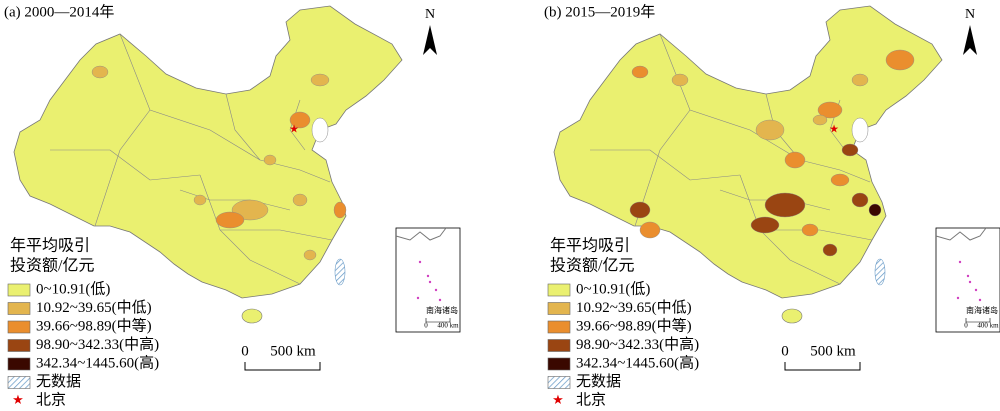 This screenshot has height=411, width=1000. What do you see at coordinates (833, 351) in the screenshot?
I see `scale-label: 500 km` at bounding box center [833, 351].